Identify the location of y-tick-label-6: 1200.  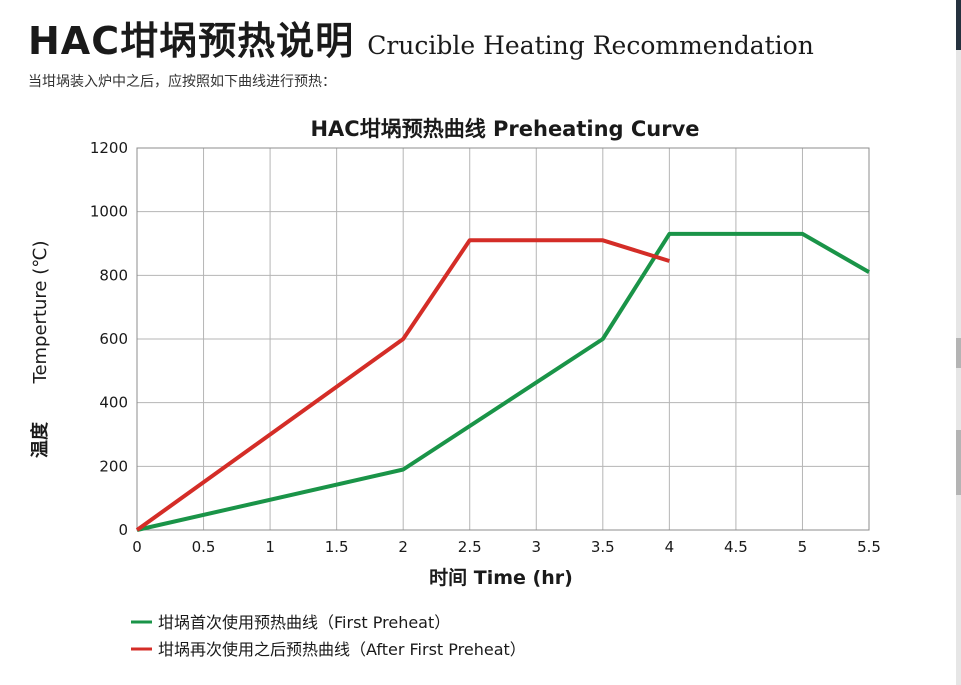
(109, 148).